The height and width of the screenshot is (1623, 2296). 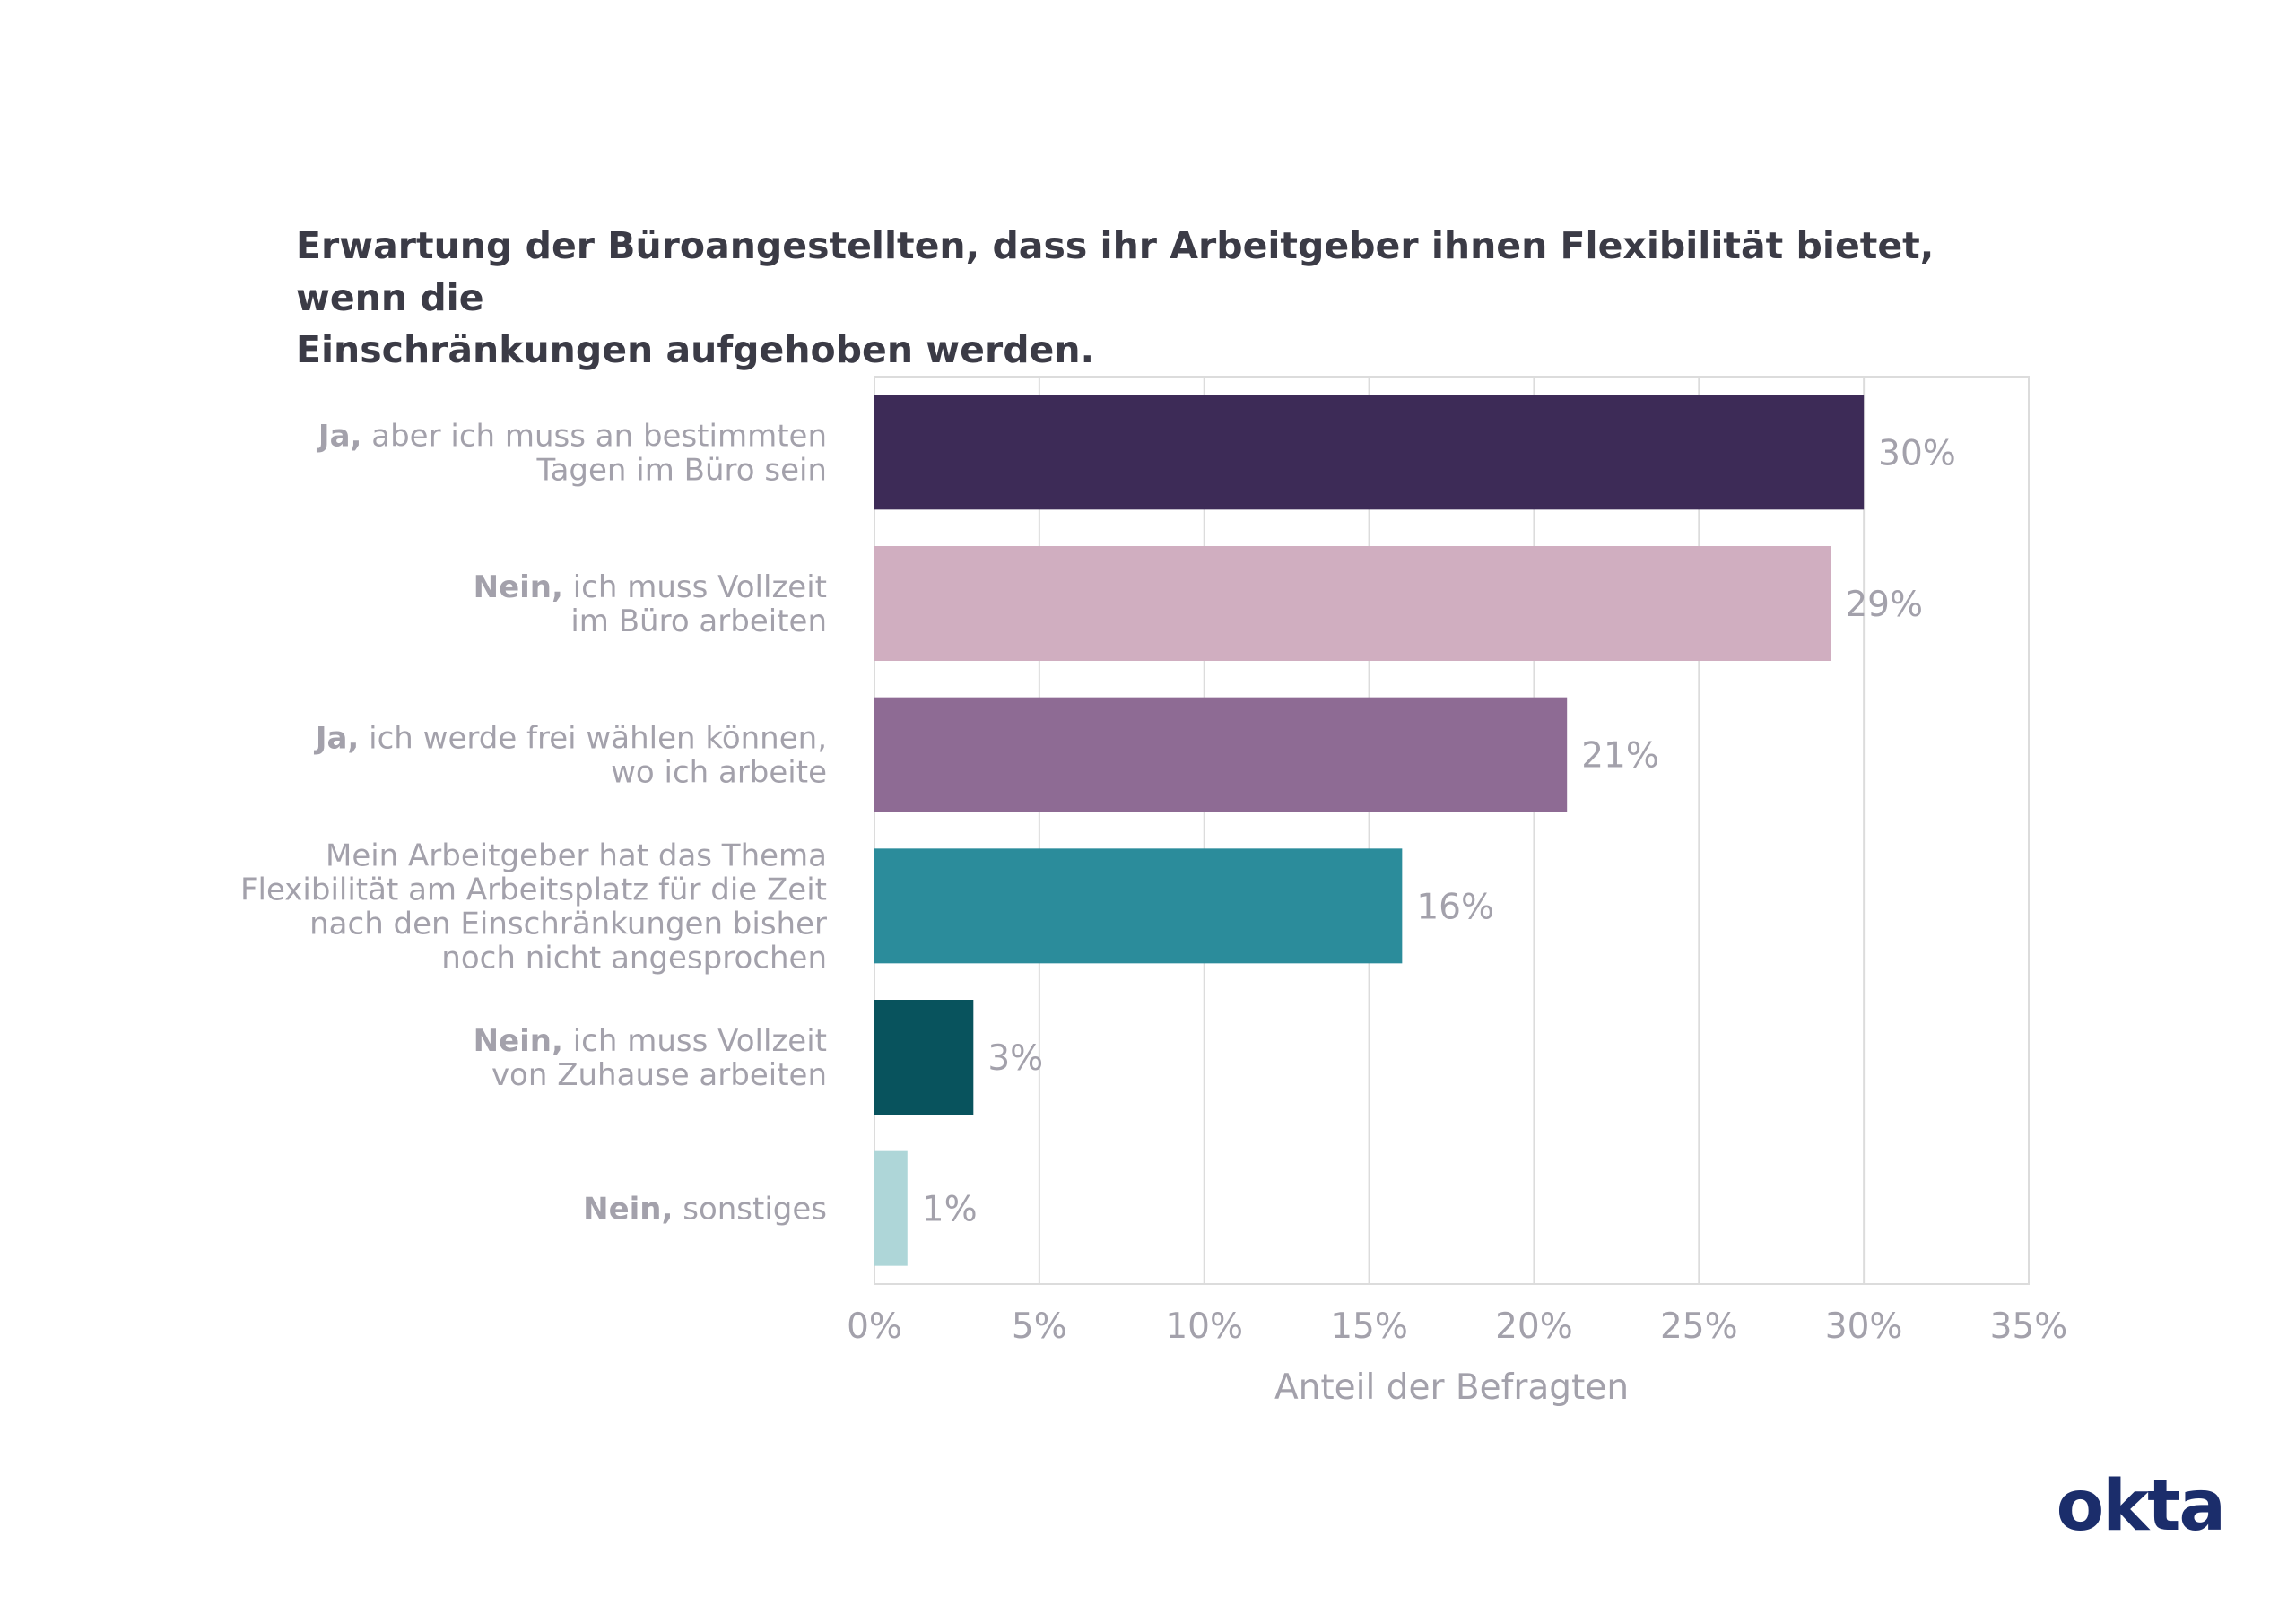 I want to click on category-label: im Büro arbeiten, so click(x=698, y=621).